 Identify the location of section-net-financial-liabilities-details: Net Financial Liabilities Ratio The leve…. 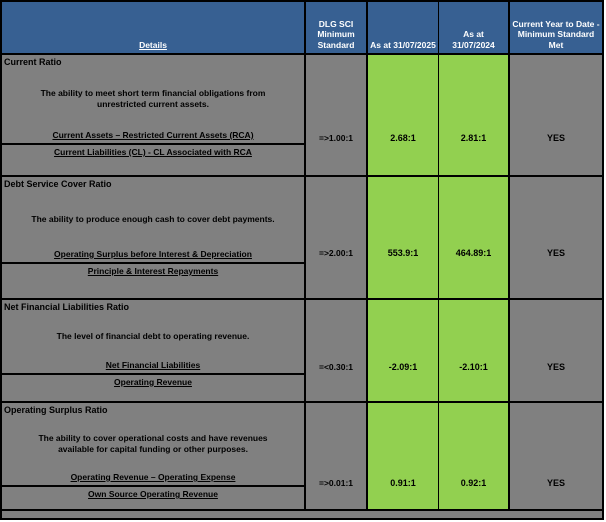
(154, 351).